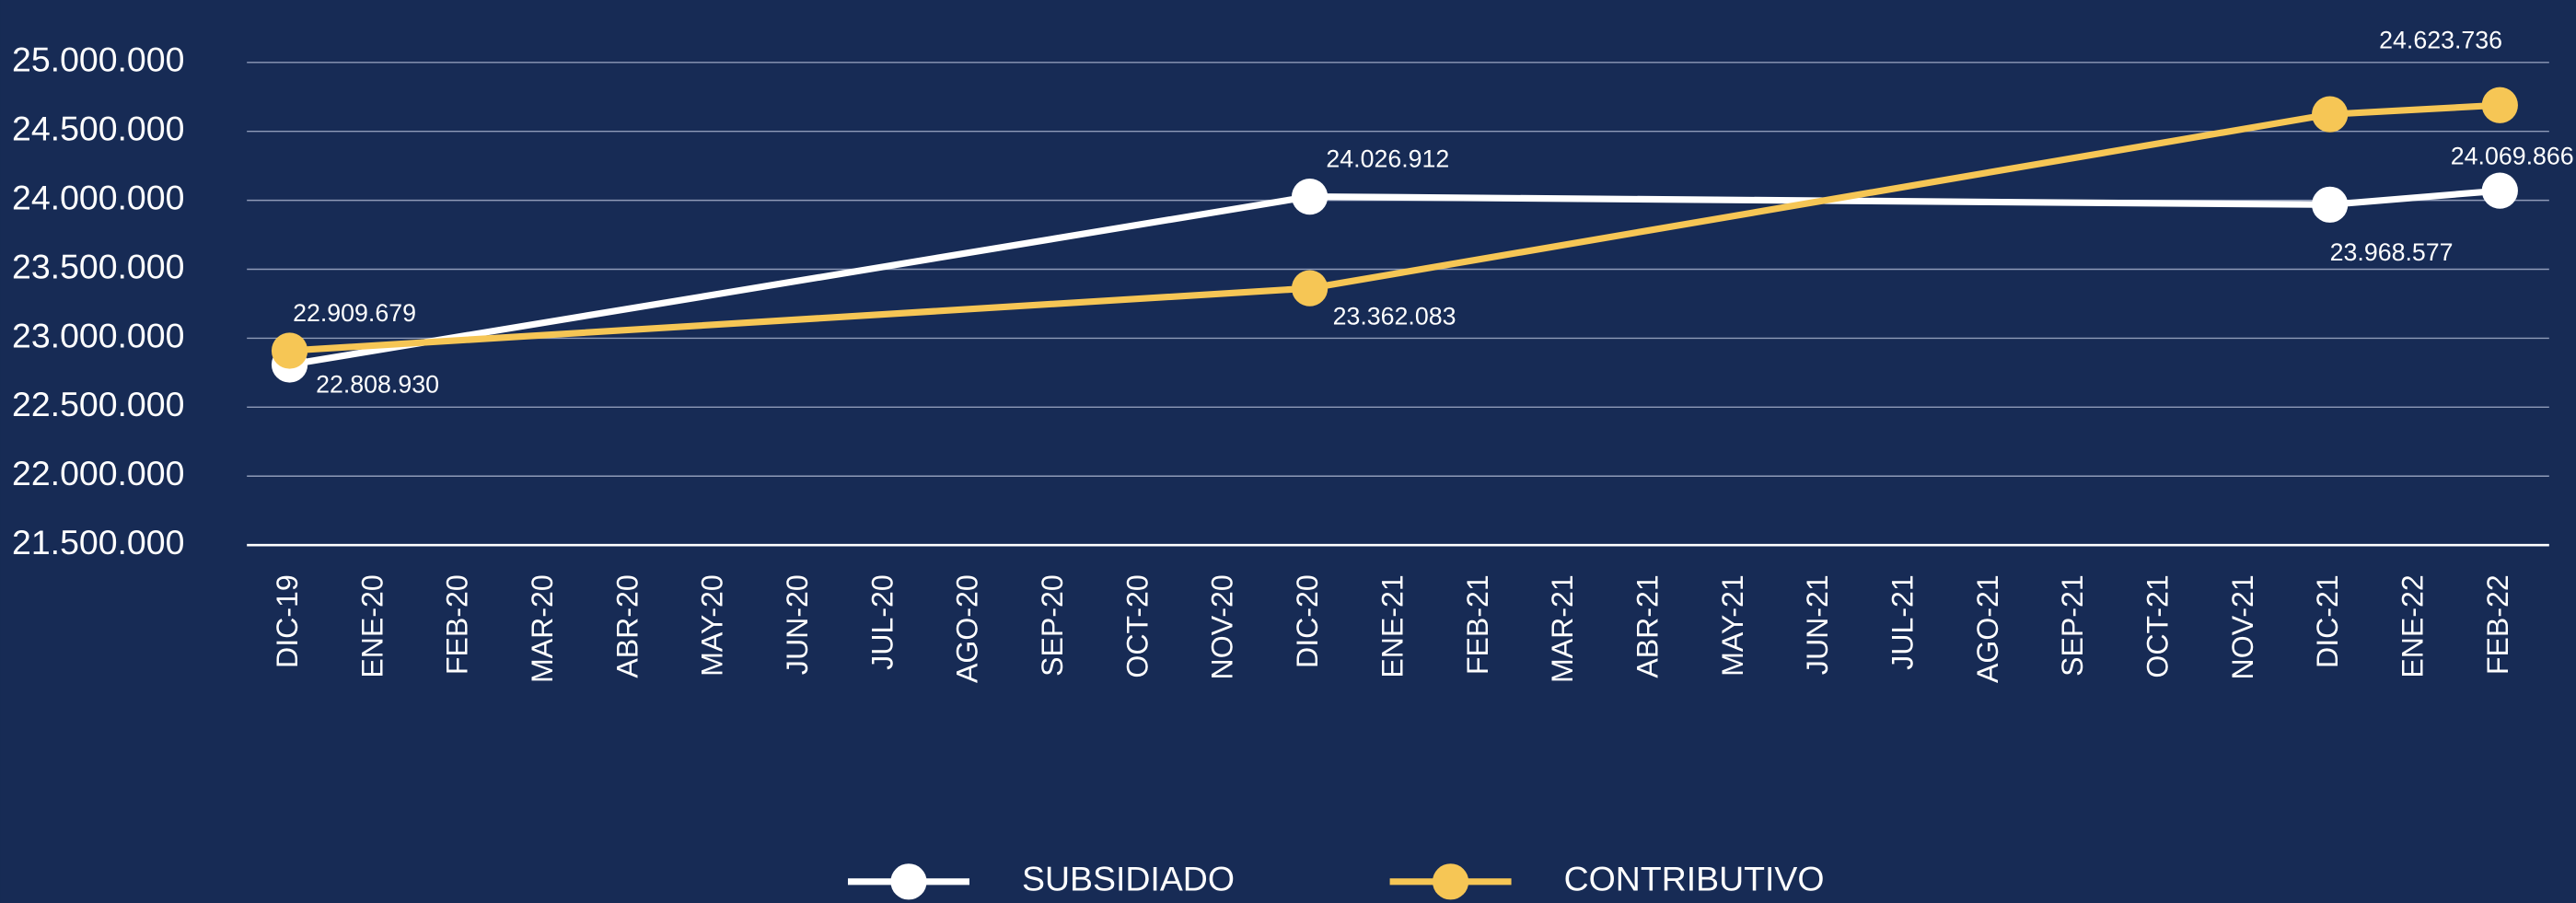 This screenshot has height=903, width=2576. Describe the element at coordinates (98, 335) in the screenshot. I see `y-tick-label: 23.000.000` at that location.